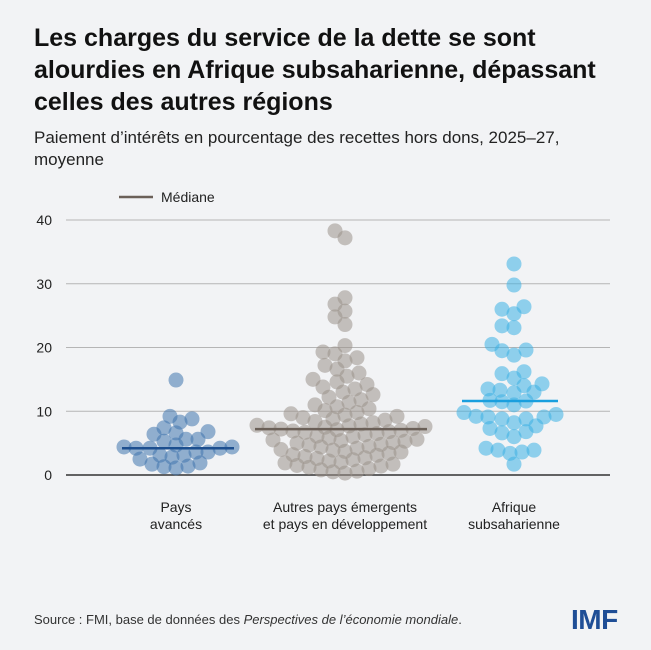 The width and height of the screenshot is (651, 650). Describe the element at coordinates (176, 524) in the screenshot. I see `category-label: avancés` at that location.